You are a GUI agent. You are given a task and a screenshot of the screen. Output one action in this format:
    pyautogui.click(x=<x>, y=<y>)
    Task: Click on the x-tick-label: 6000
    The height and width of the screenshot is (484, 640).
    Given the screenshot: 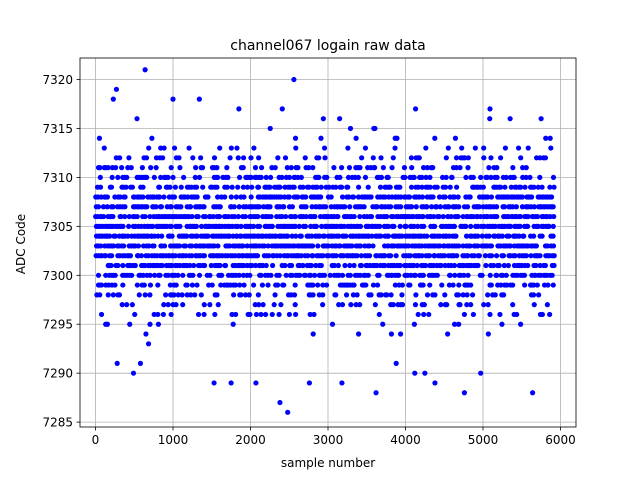 What is the action you would take?
    pyautogui.click(x=560, y=440)
    